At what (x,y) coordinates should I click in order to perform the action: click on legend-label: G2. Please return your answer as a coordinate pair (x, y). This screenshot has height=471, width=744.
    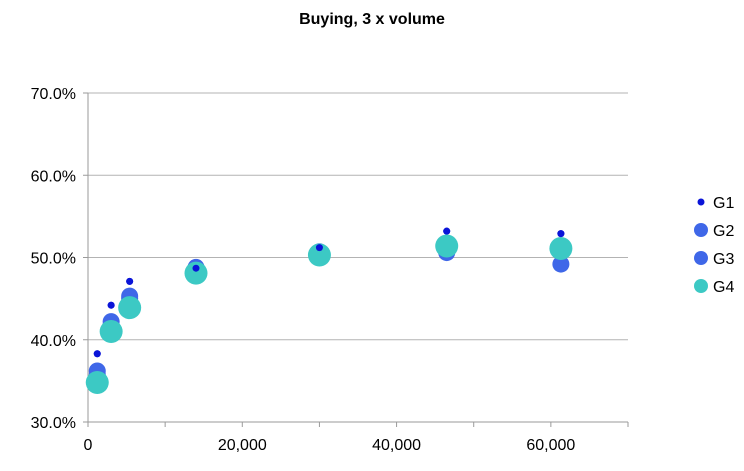
    Looking at the image, I should click on (723, 231).